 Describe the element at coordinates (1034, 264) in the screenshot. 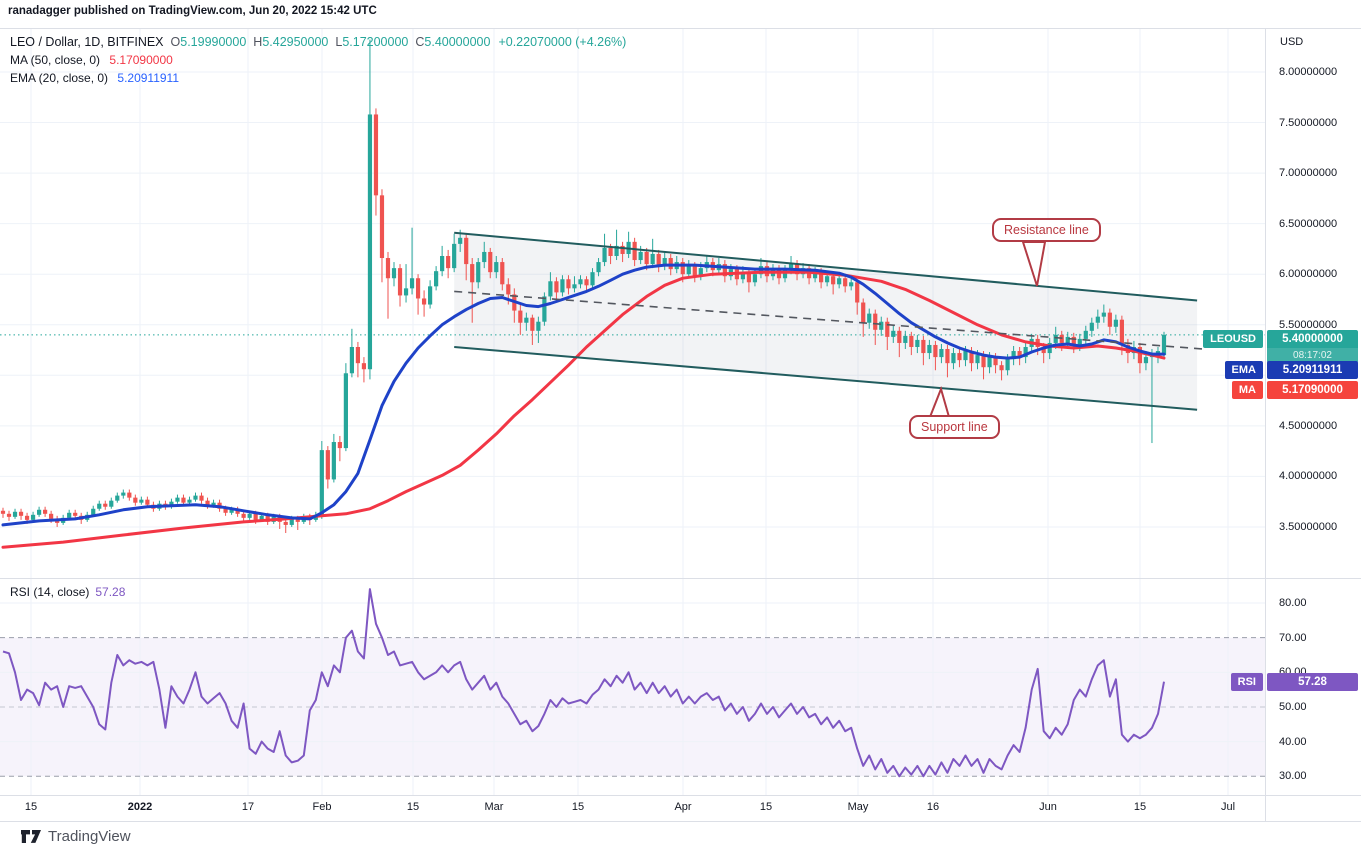

I see `resistance-callout-tail` at that location.